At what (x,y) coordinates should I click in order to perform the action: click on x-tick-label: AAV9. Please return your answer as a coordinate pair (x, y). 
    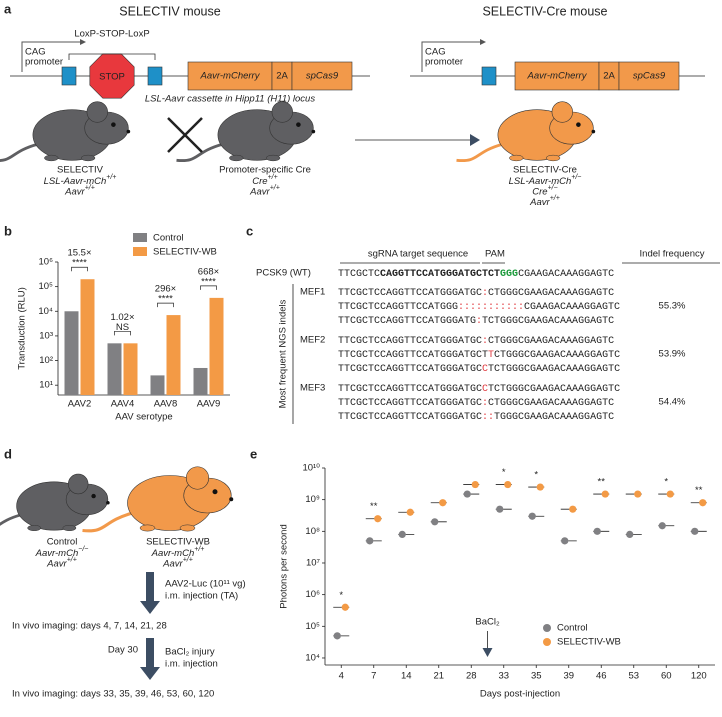
    Looking at the image, I should click on (209, 404).